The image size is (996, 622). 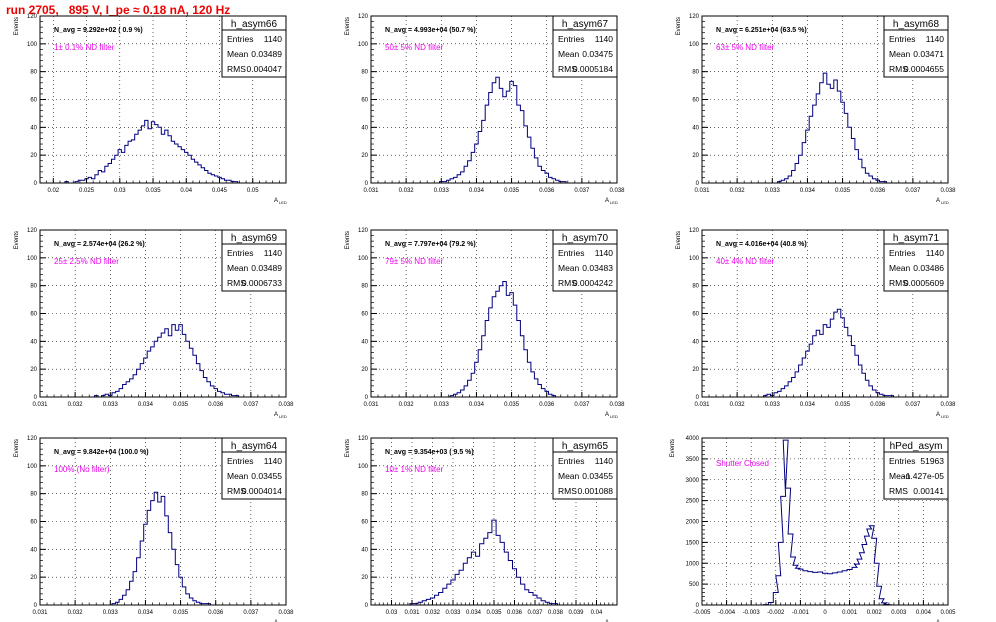 What do you see at coordinates (597, 613) in the screenshot?
I see `x-tick-label: 0.04` at bounding box center [597, 613].